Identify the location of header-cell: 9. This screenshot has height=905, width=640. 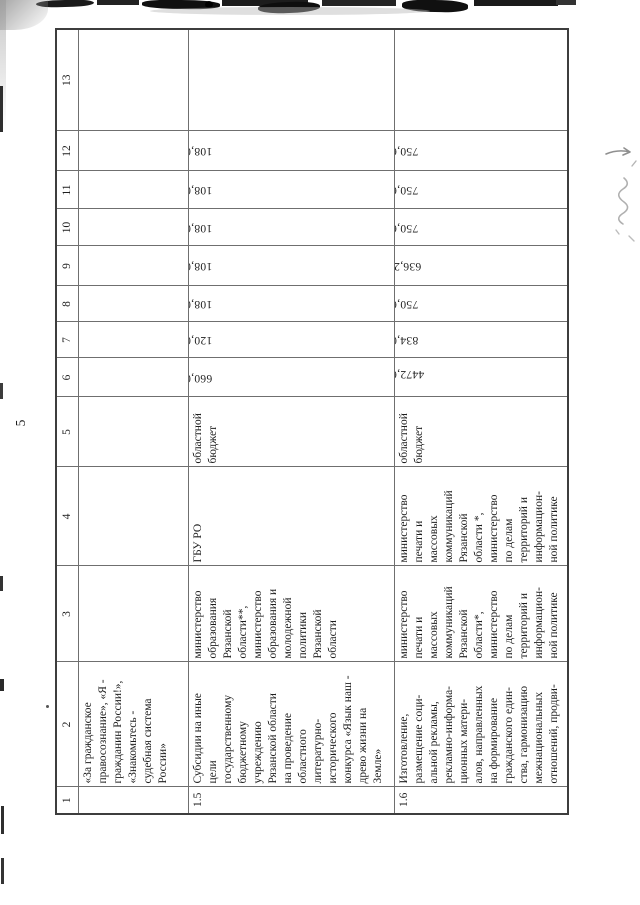
(67, 266).